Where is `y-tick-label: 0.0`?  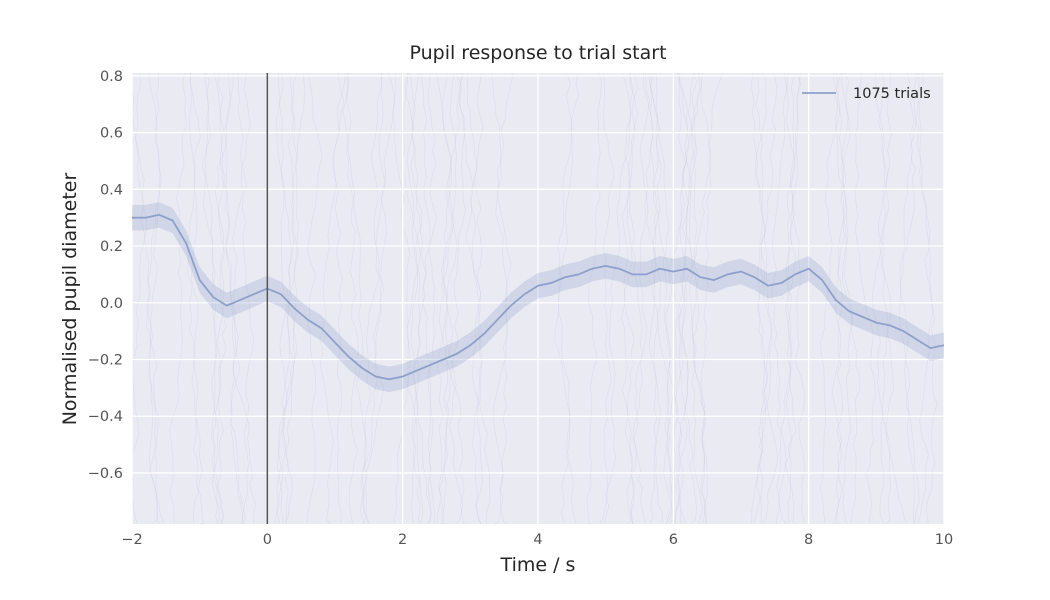
y-tick-label: 0.0 is located at coordinates (111, 304).